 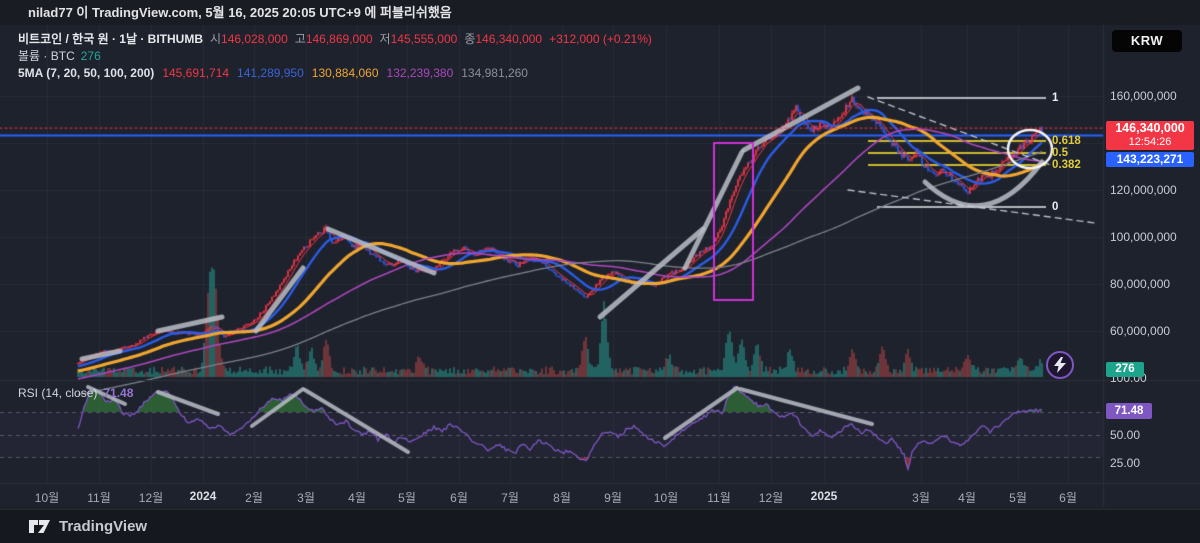 What do you see at coordinates (385, 39) in the screenshot?
I see `low-label: 저` at bounding box center [385, 39].